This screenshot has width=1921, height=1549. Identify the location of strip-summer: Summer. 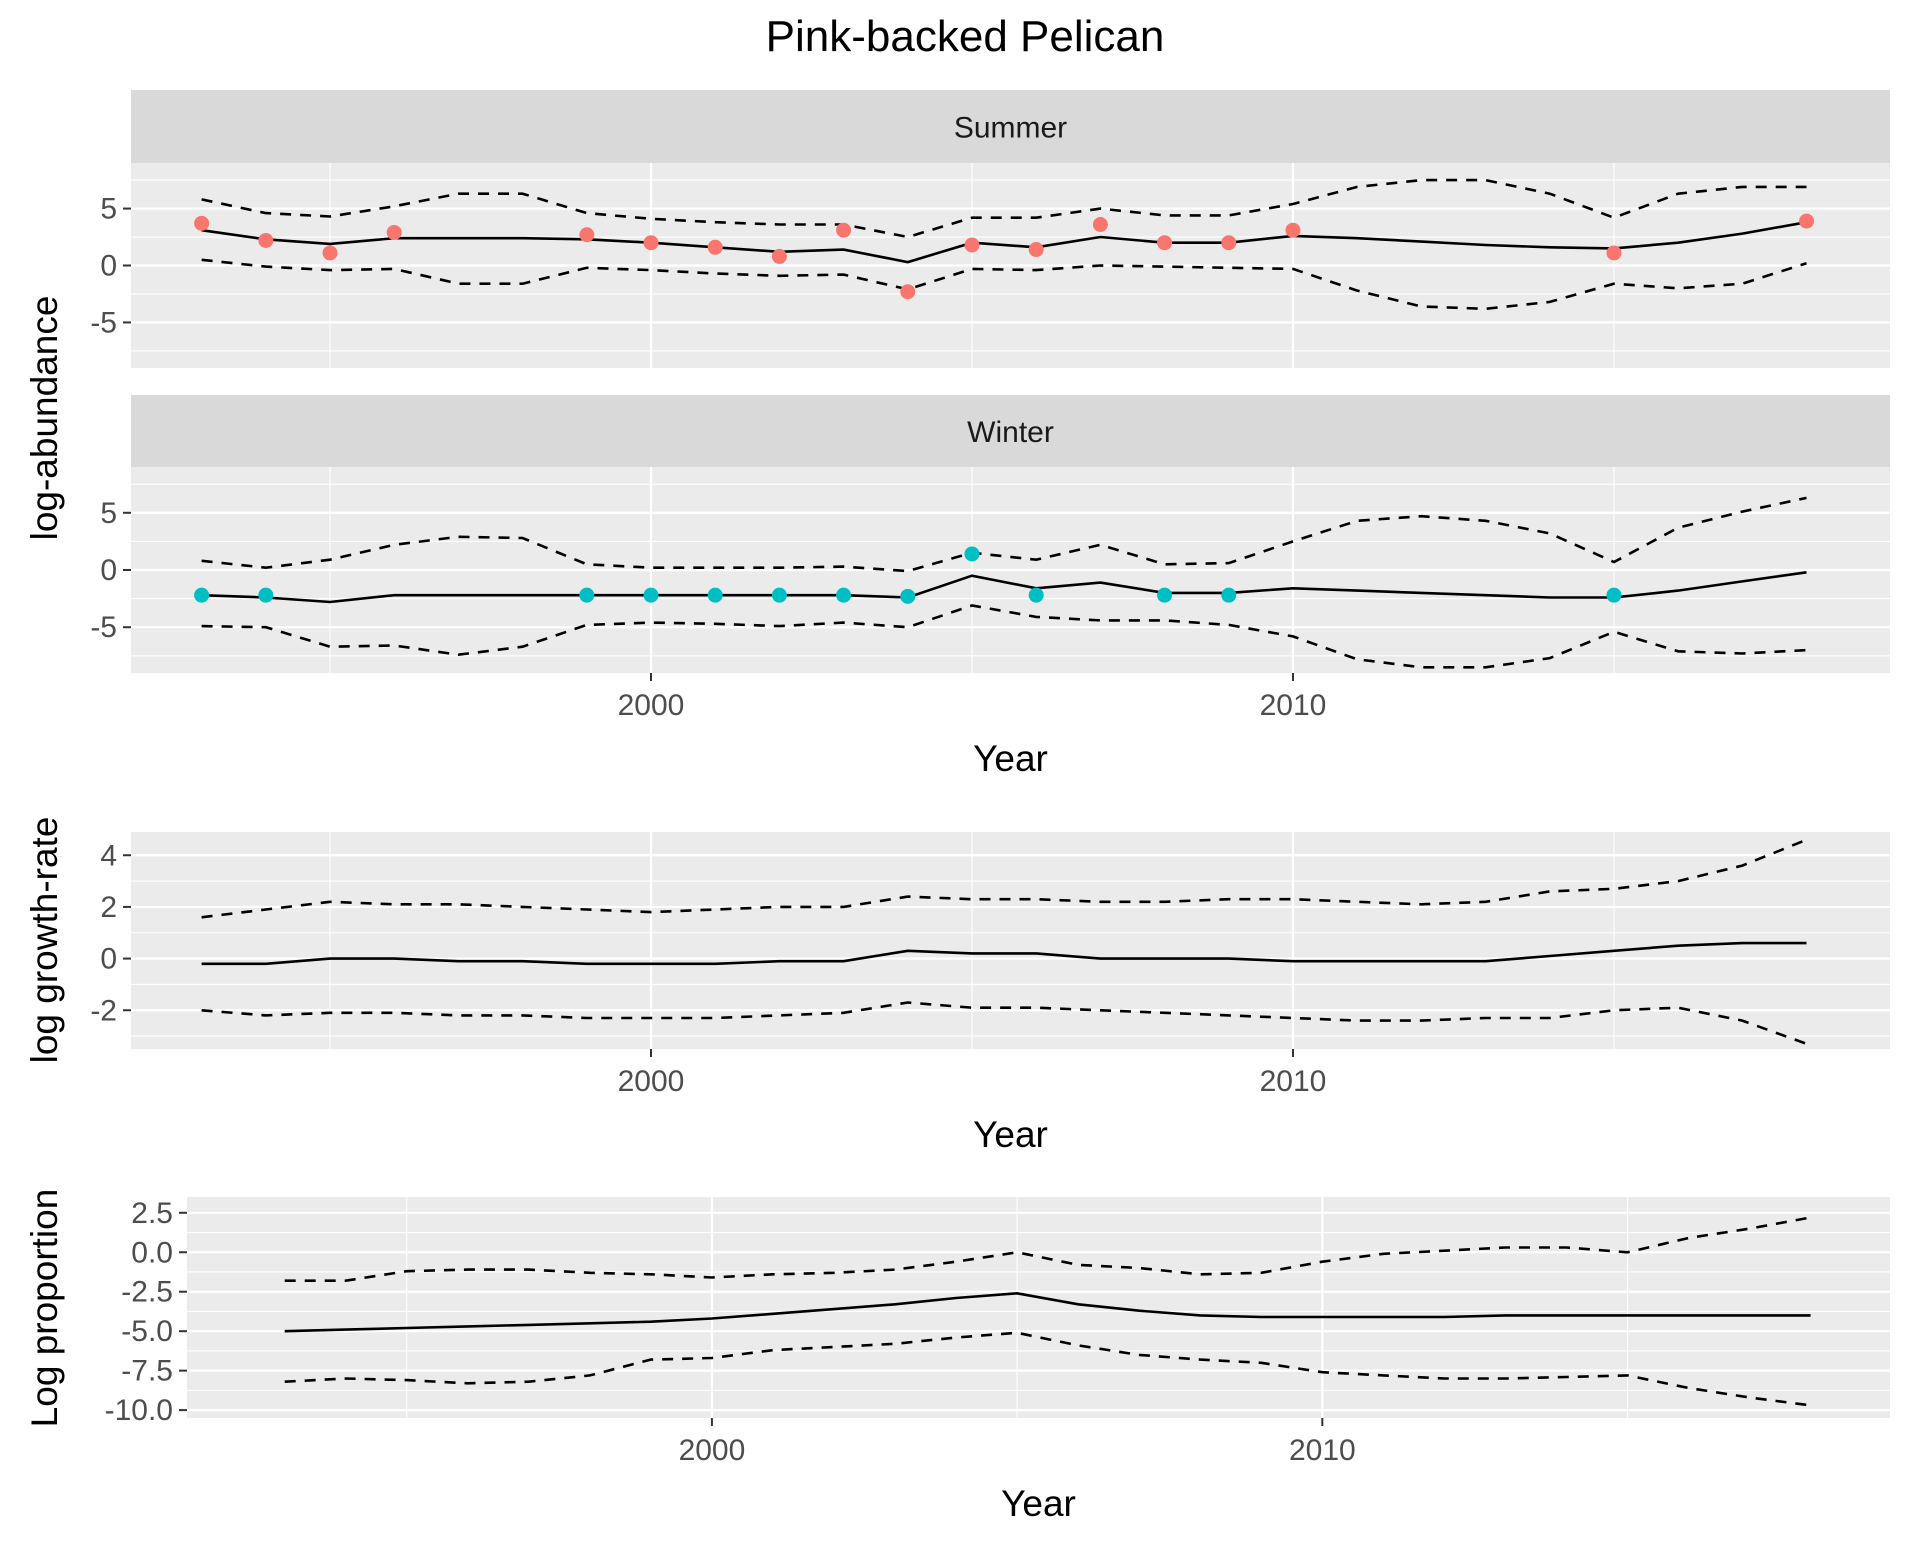
(1010, 126).